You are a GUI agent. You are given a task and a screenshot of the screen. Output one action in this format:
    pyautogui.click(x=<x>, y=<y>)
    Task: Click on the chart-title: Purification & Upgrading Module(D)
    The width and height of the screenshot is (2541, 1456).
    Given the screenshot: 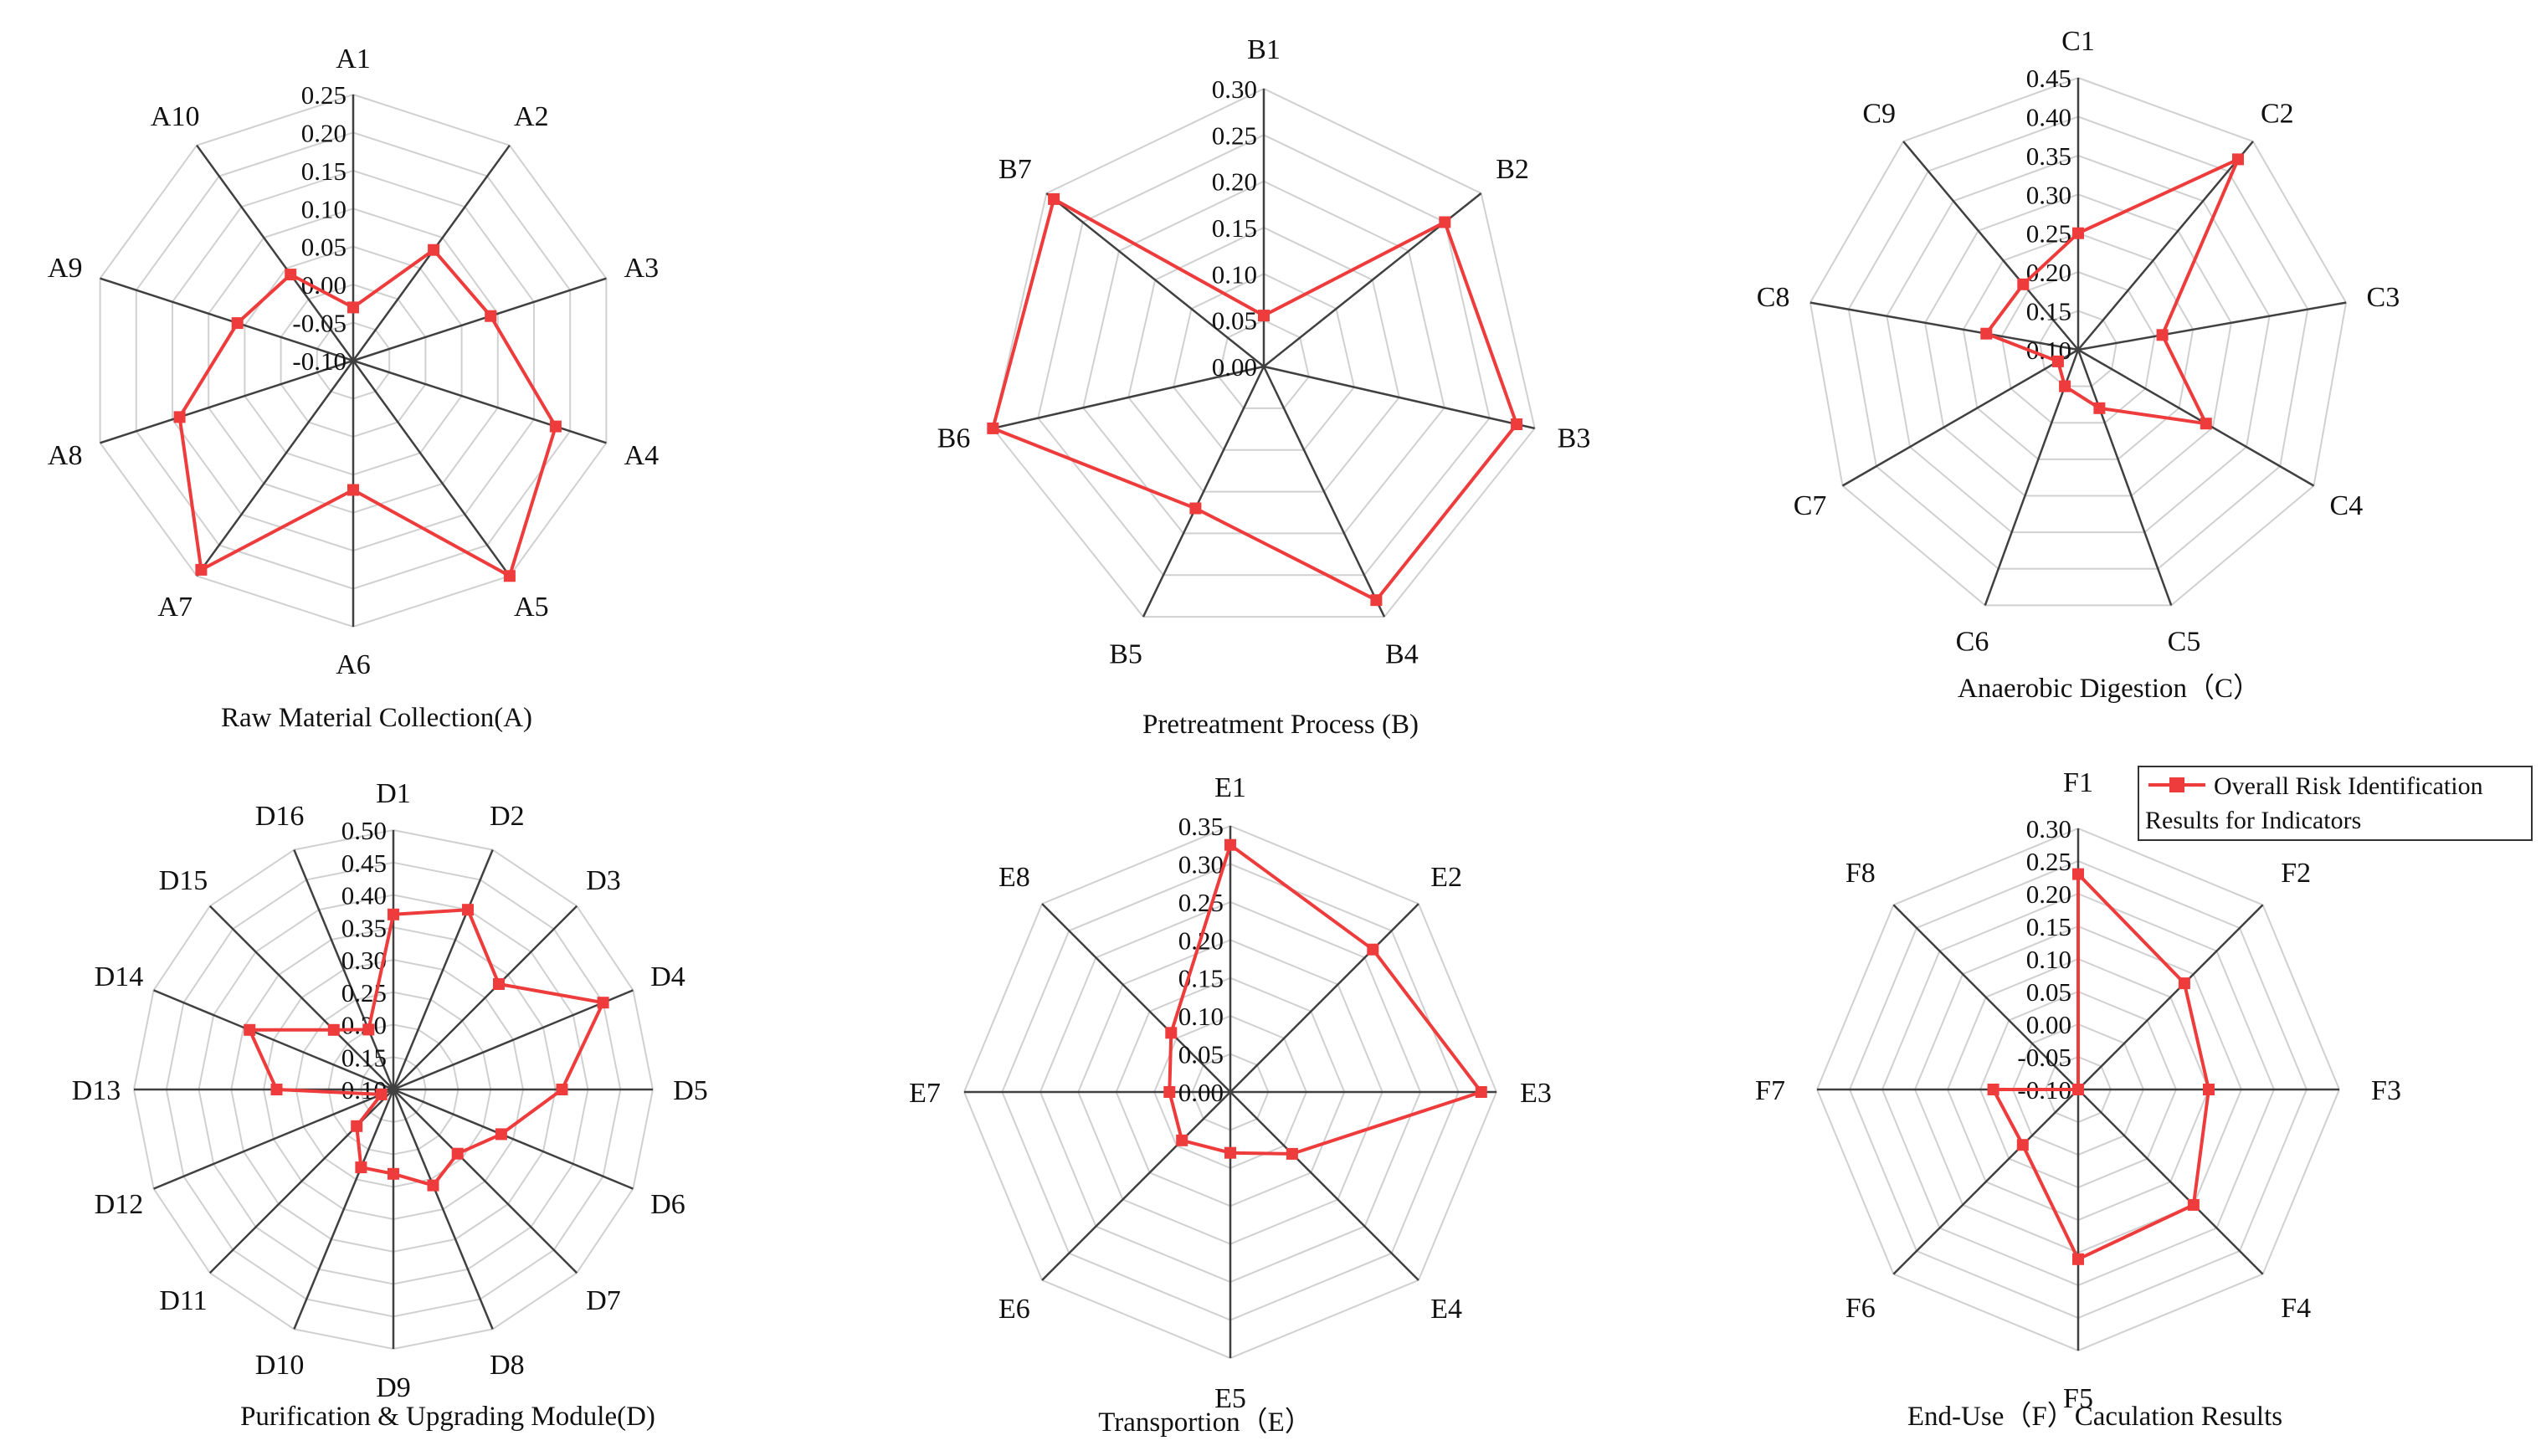 What is the action you would take?
    pyautogui.click(x=447, y=1417)
    